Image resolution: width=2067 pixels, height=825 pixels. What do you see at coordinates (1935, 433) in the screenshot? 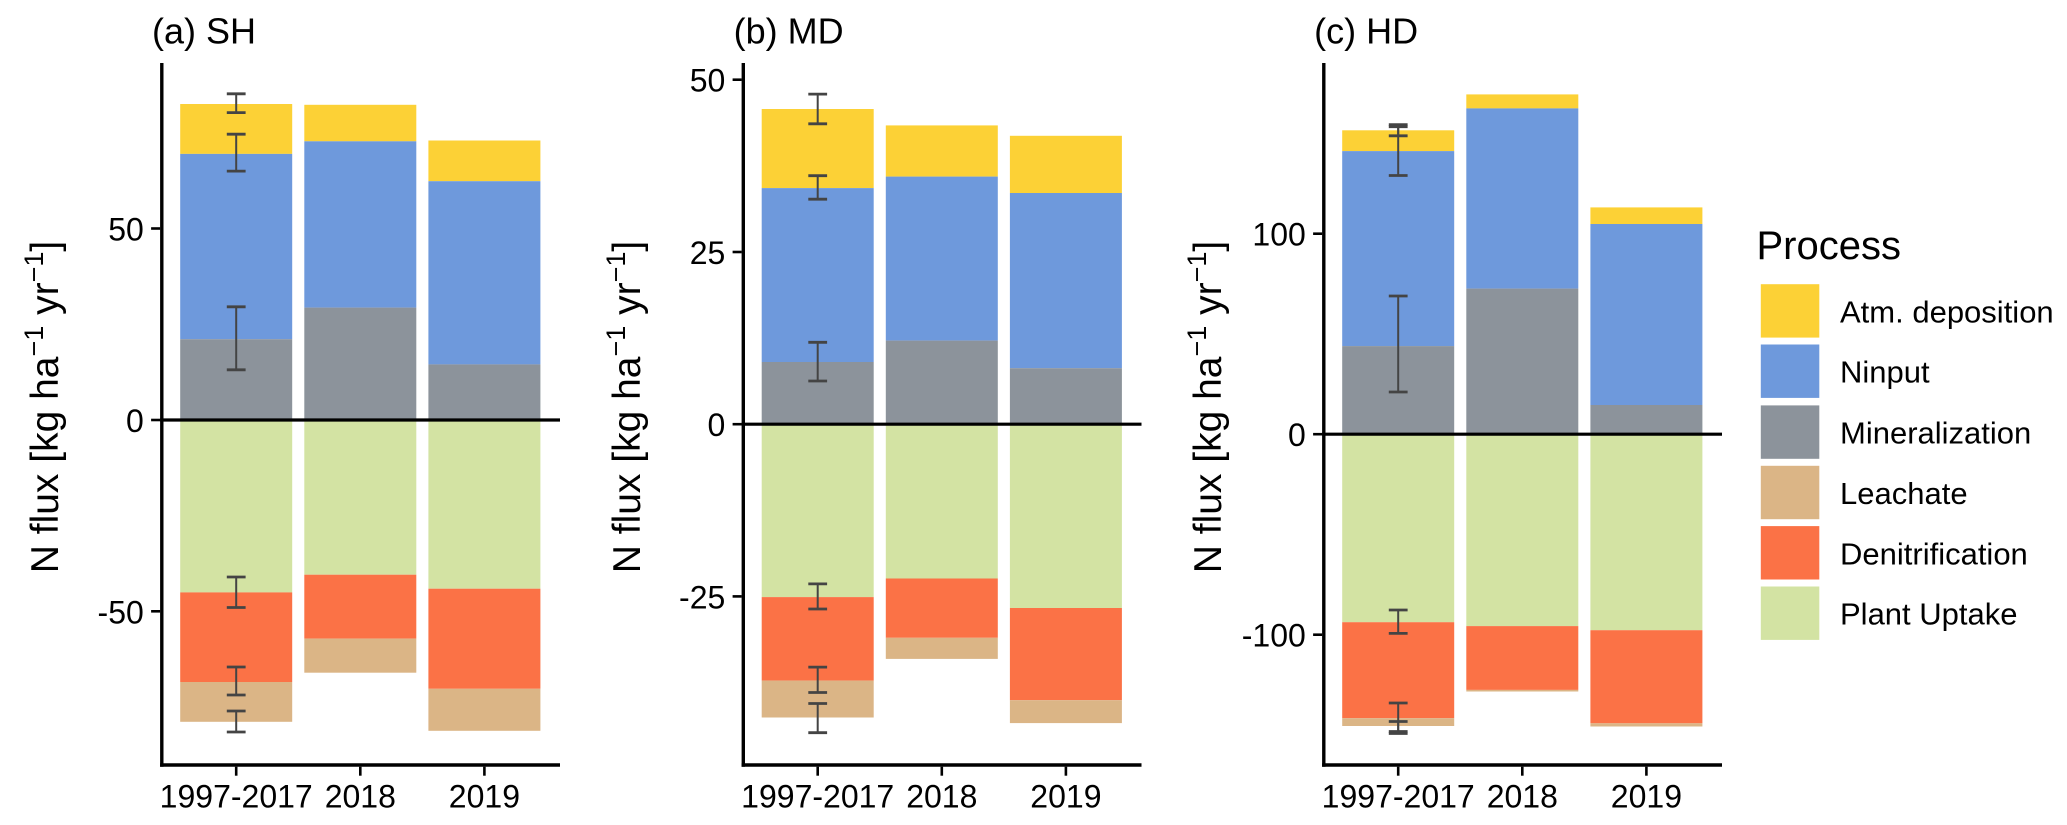
I see `svg-text: Mineralization` at bounding box center [1935, 433].